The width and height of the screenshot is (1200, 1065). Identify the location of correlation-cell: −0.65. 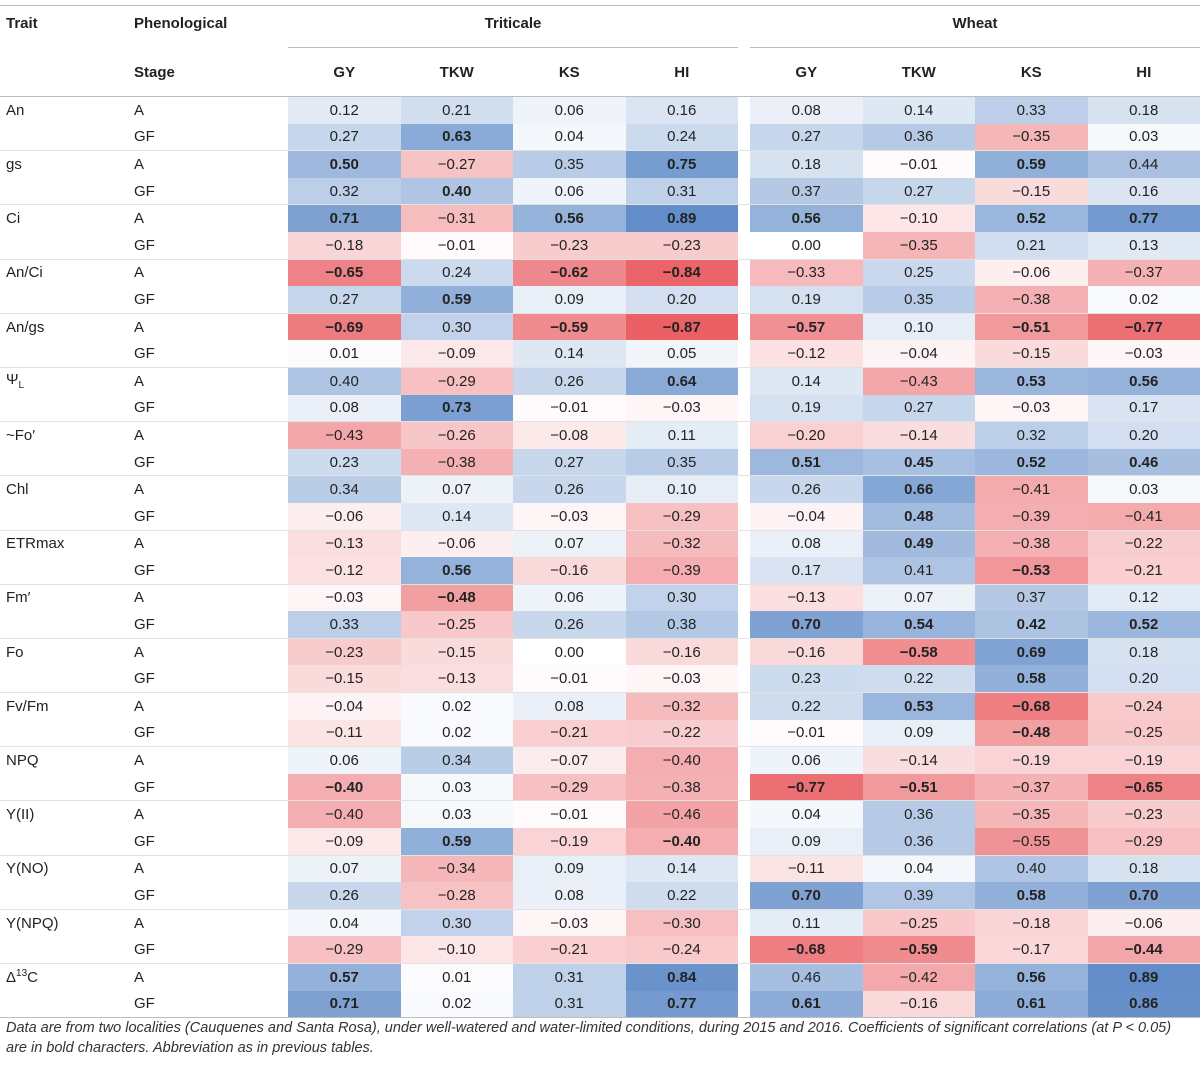
(1143, 787).